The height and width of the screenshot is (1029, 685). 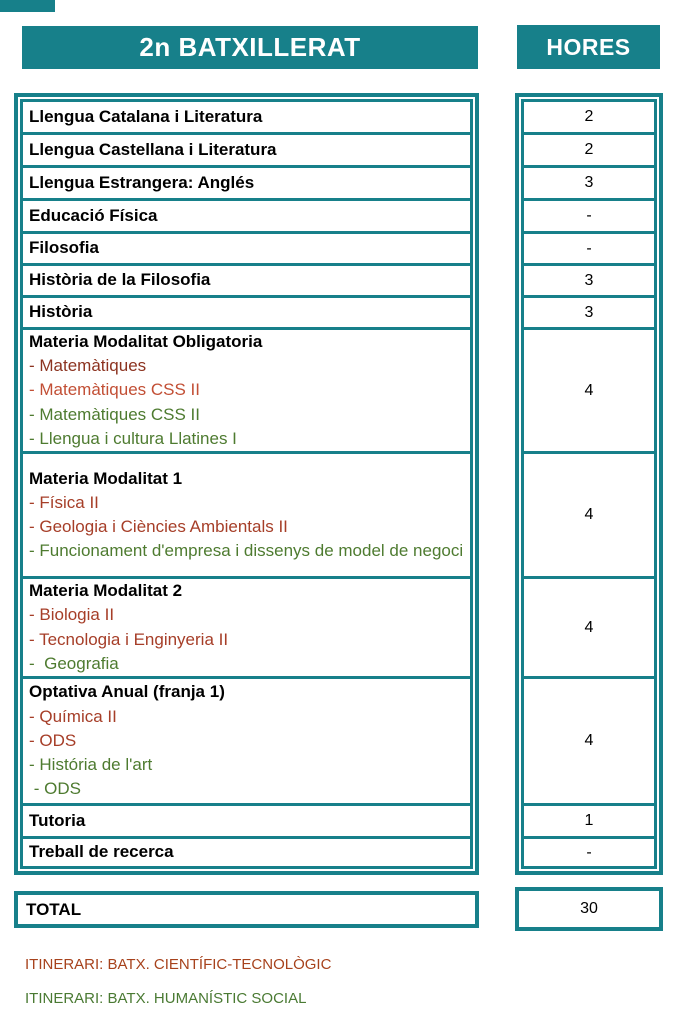 I want to click on subject-title: Treball de recerca, so click(x=101, y=852).